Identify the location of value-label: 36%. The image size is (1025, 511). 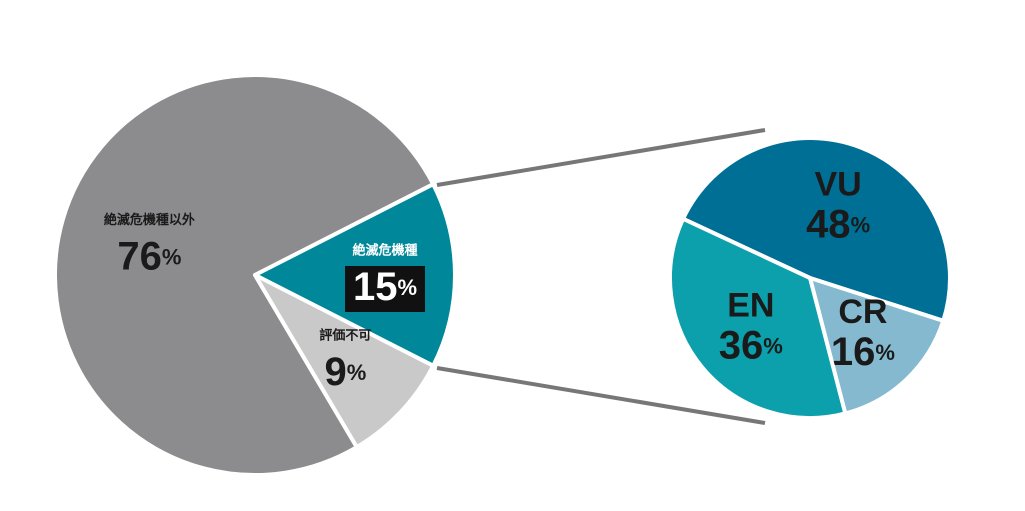
(751, 345).